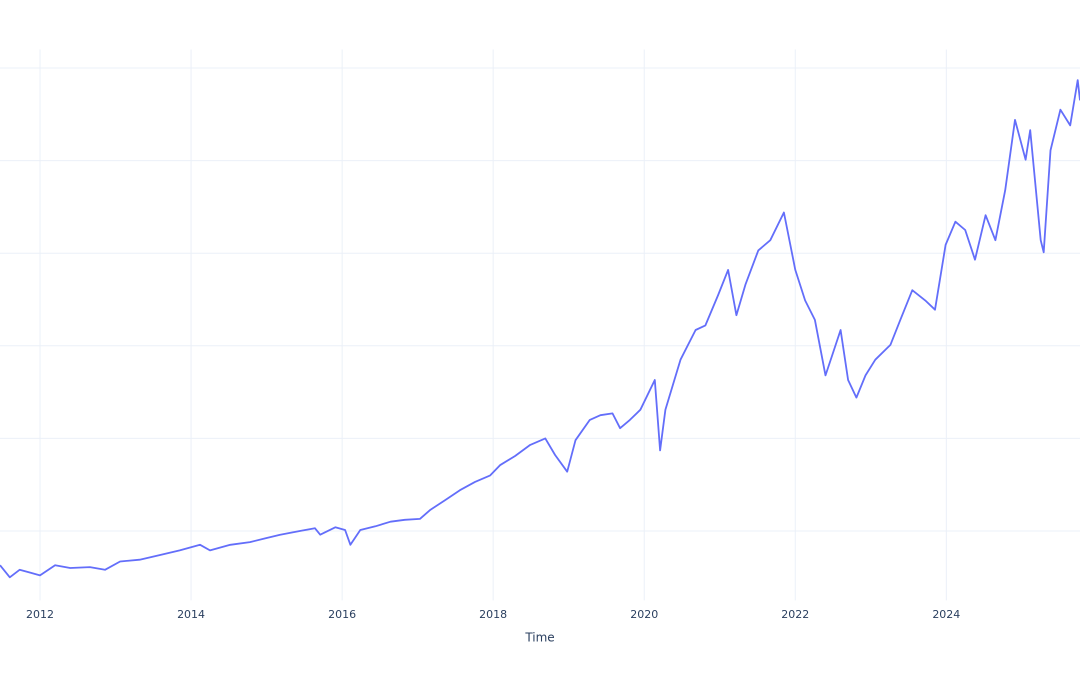  Describe the element at coordinates (493, 614) in the screenshot. I see `x-tick-label: 2018` at that location.